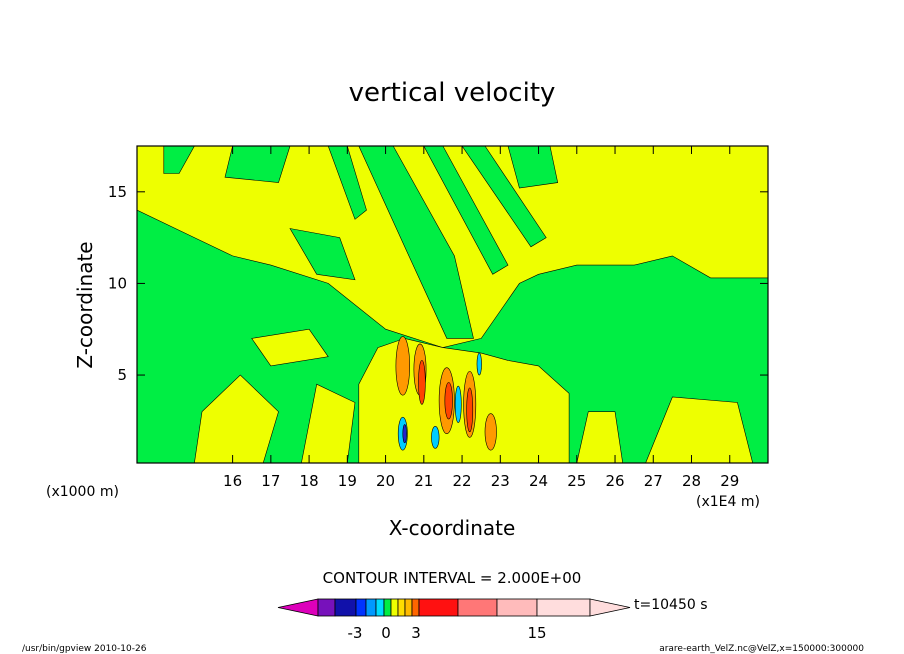  Describe the element at coordinates (691, 481) in the screenshot. I see `x-tick-label: 28` at that location.